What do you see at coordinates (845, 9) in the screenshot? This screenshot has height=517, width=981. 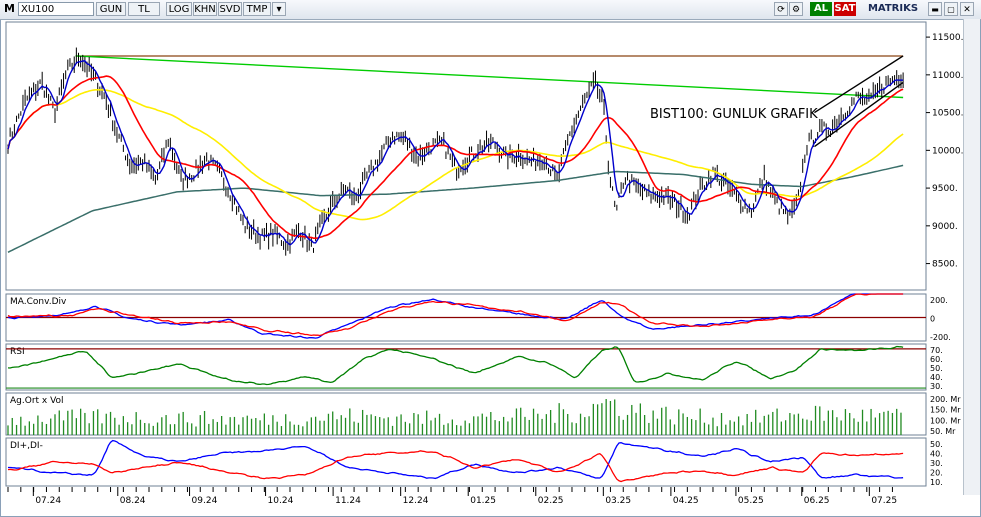 I see `sat-button: SAT` at bounding box center [845, 9].